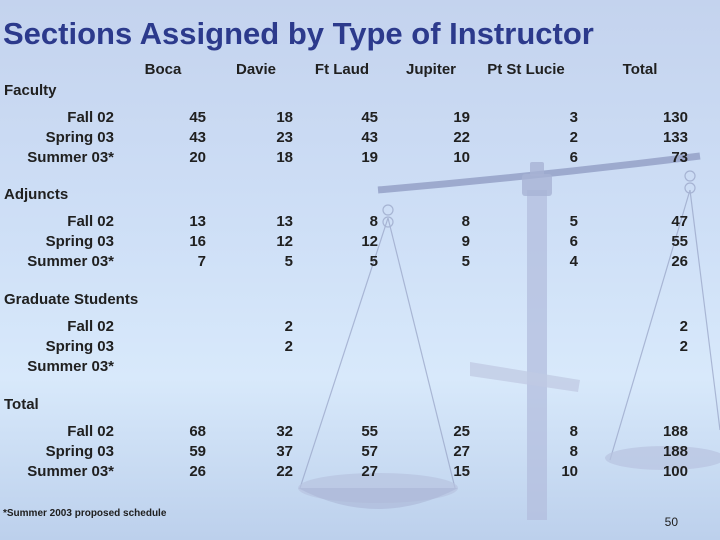 The width and height of the screenshot is (720, 540). Describe the element at coordinates (573, 261) in the screenshot. I see `table-cell: 4` at that location.